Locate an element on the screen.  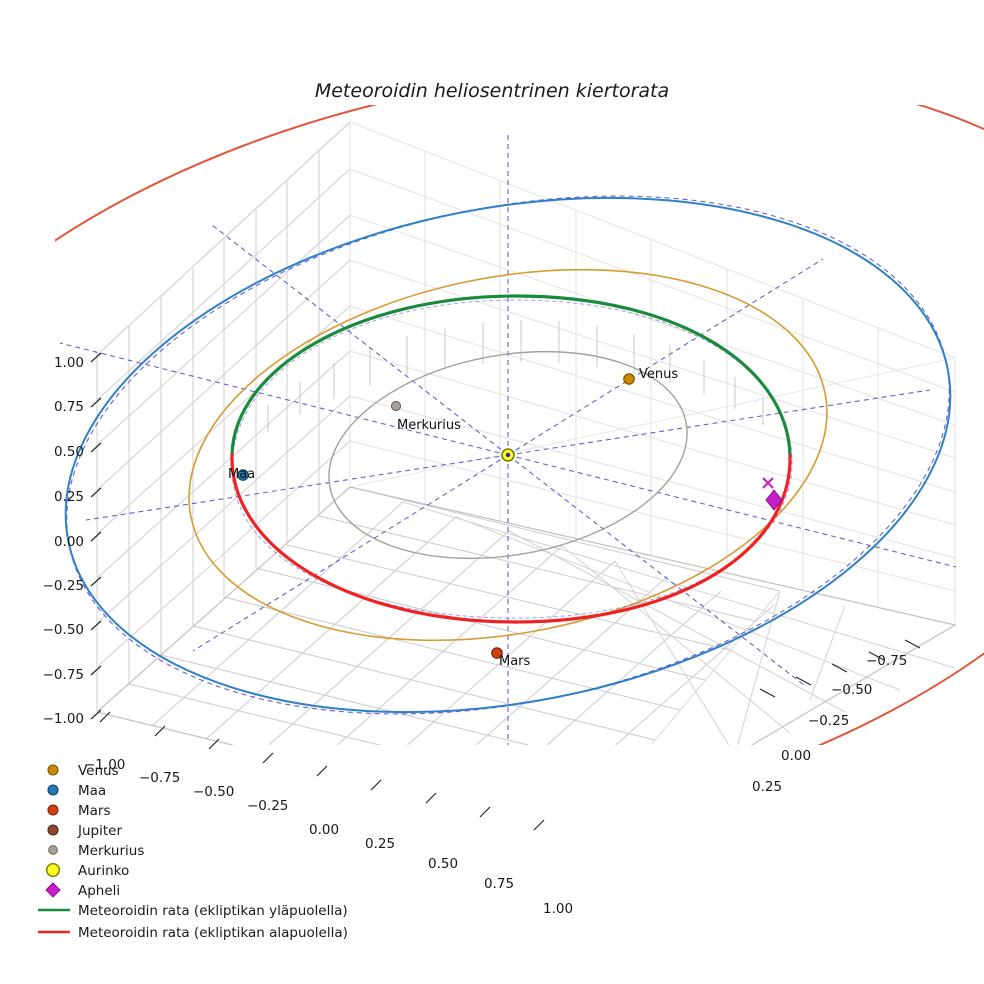
x-tick-label: −0.50 is located at coordinates (213, 792).